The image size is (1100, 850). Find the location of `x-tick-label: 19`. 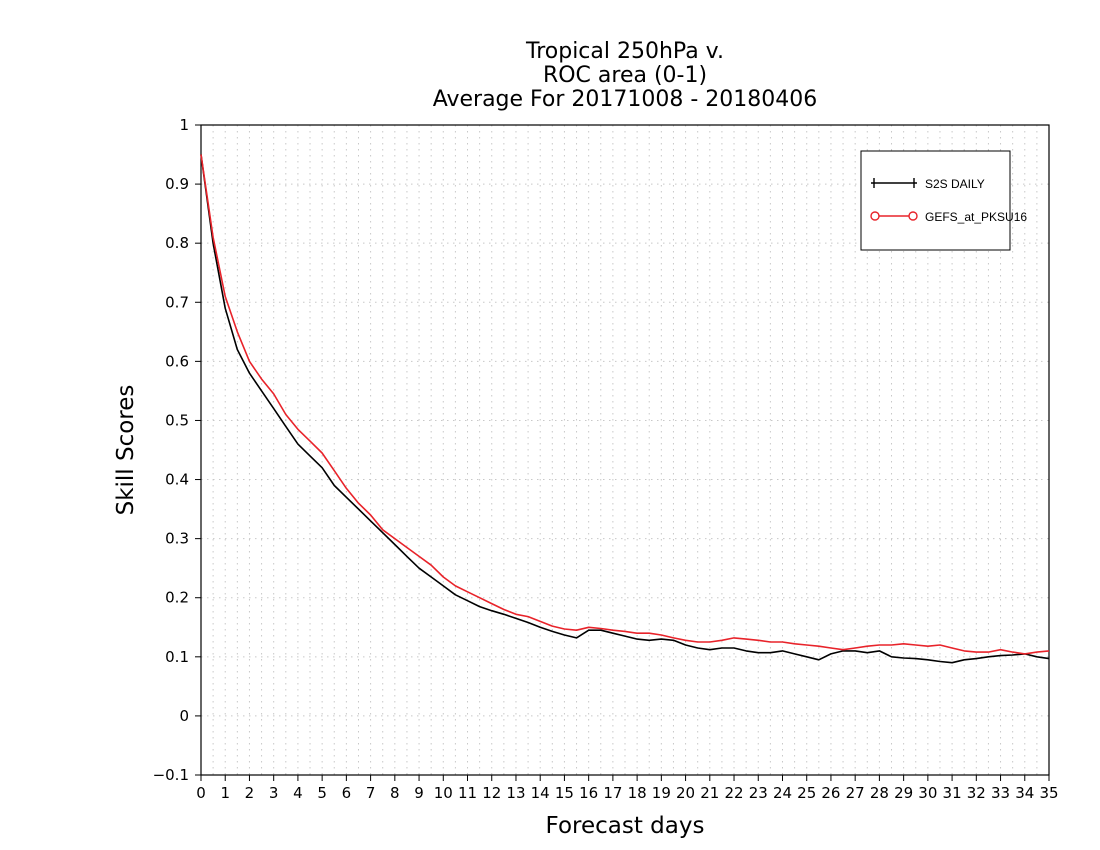

x-tick-label: 19 is located at coordinates (661, 793).